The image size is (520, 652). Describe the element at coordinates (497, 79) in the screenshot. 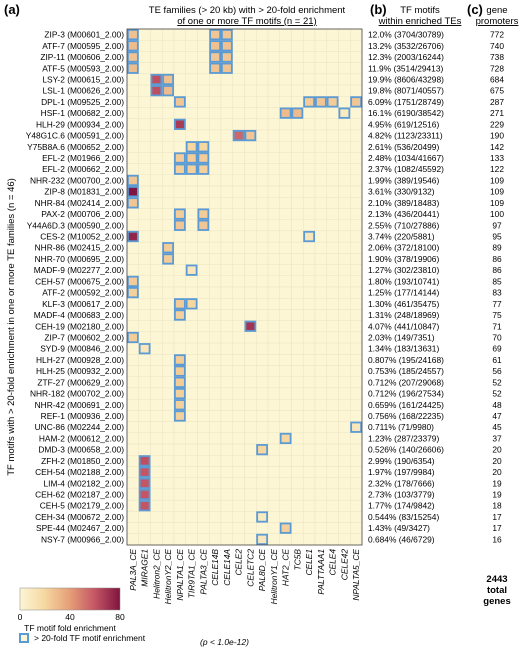

I see `promoter-count: 684` at that location.